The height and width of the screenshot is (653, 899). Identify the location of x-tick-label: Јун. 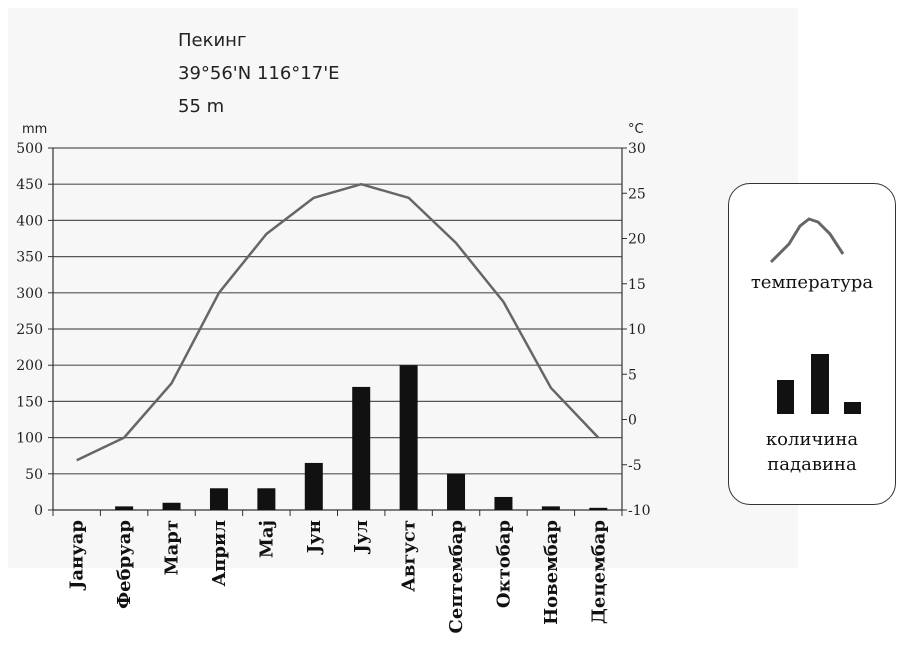
(314, 537).